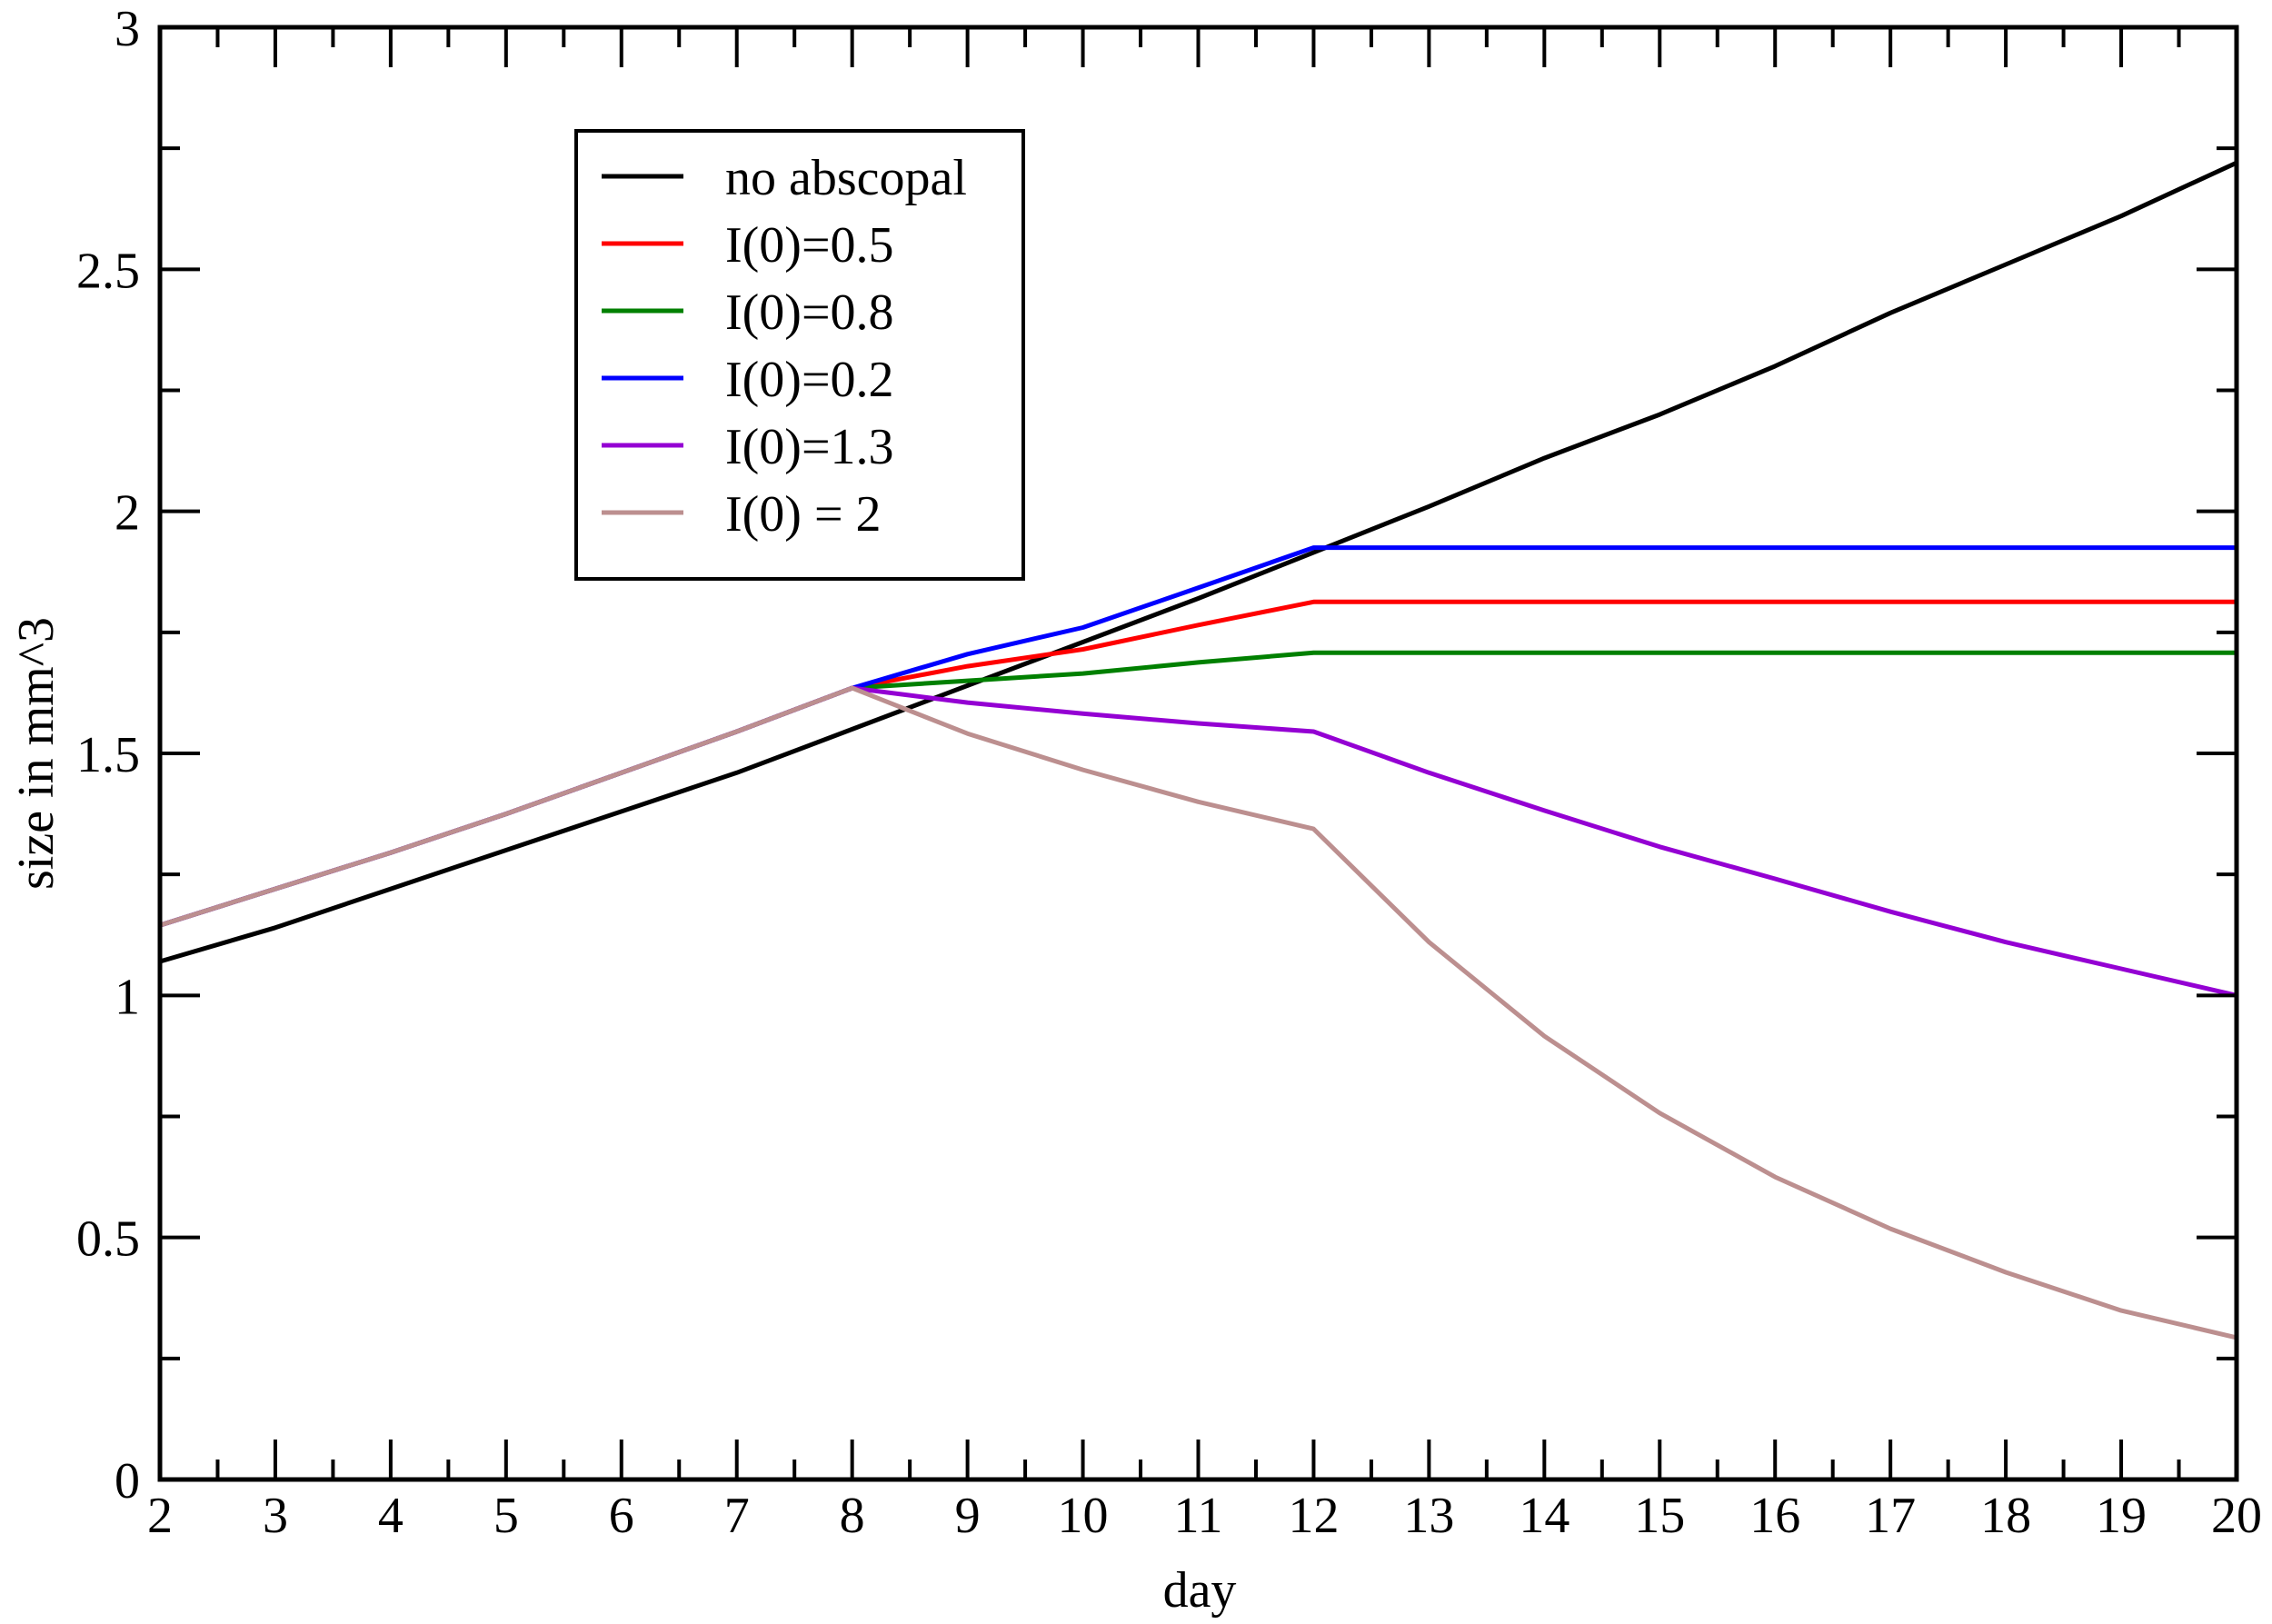  I want to click on y-tick-label: 0.5, so click(108, 1239).